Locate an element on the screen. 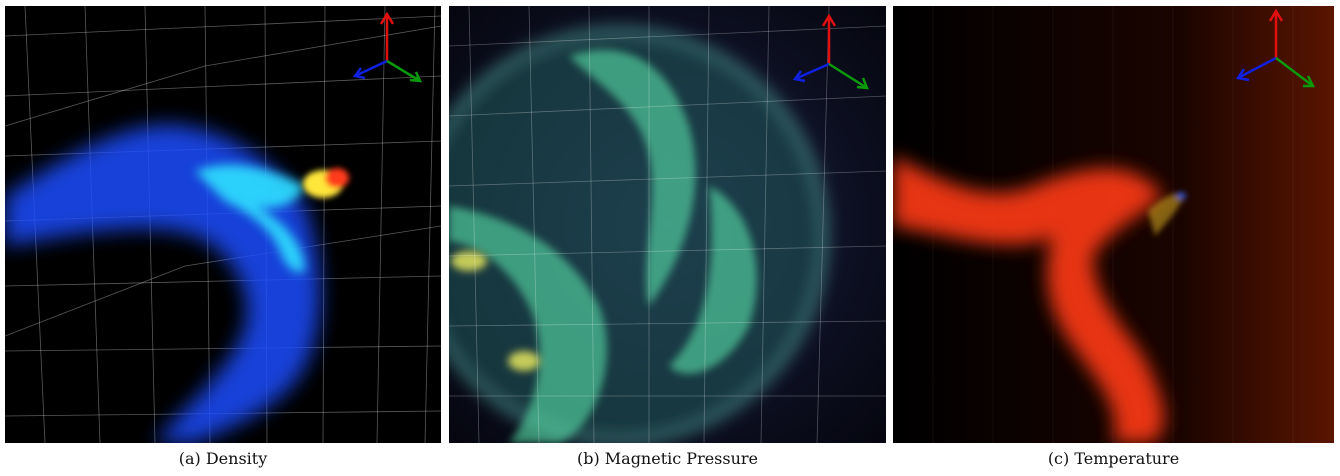 The image size is (1340, 476). density-caption: (a) Density is located at coordinates (223, 458).